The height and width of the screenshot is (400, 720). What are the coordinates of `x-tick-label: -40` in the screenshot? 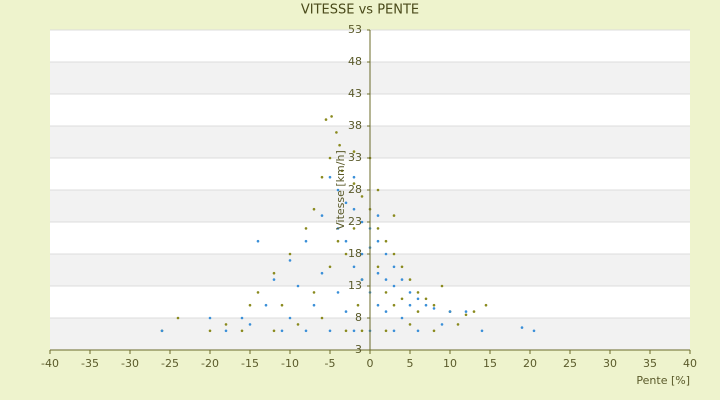 It's located at (50, 363).